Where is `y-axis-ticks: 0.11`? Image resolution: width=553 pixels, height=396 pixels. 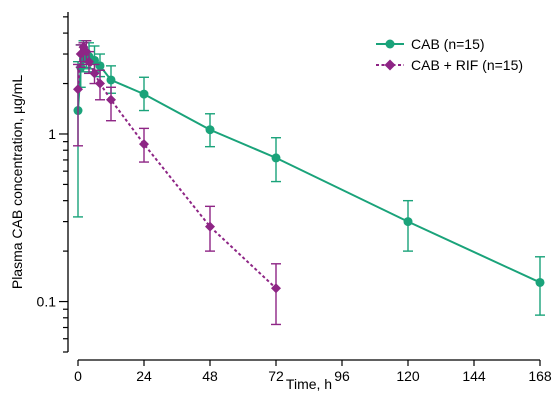
y-axis-ticks: 0.11 is located at coordinates (52, 184).